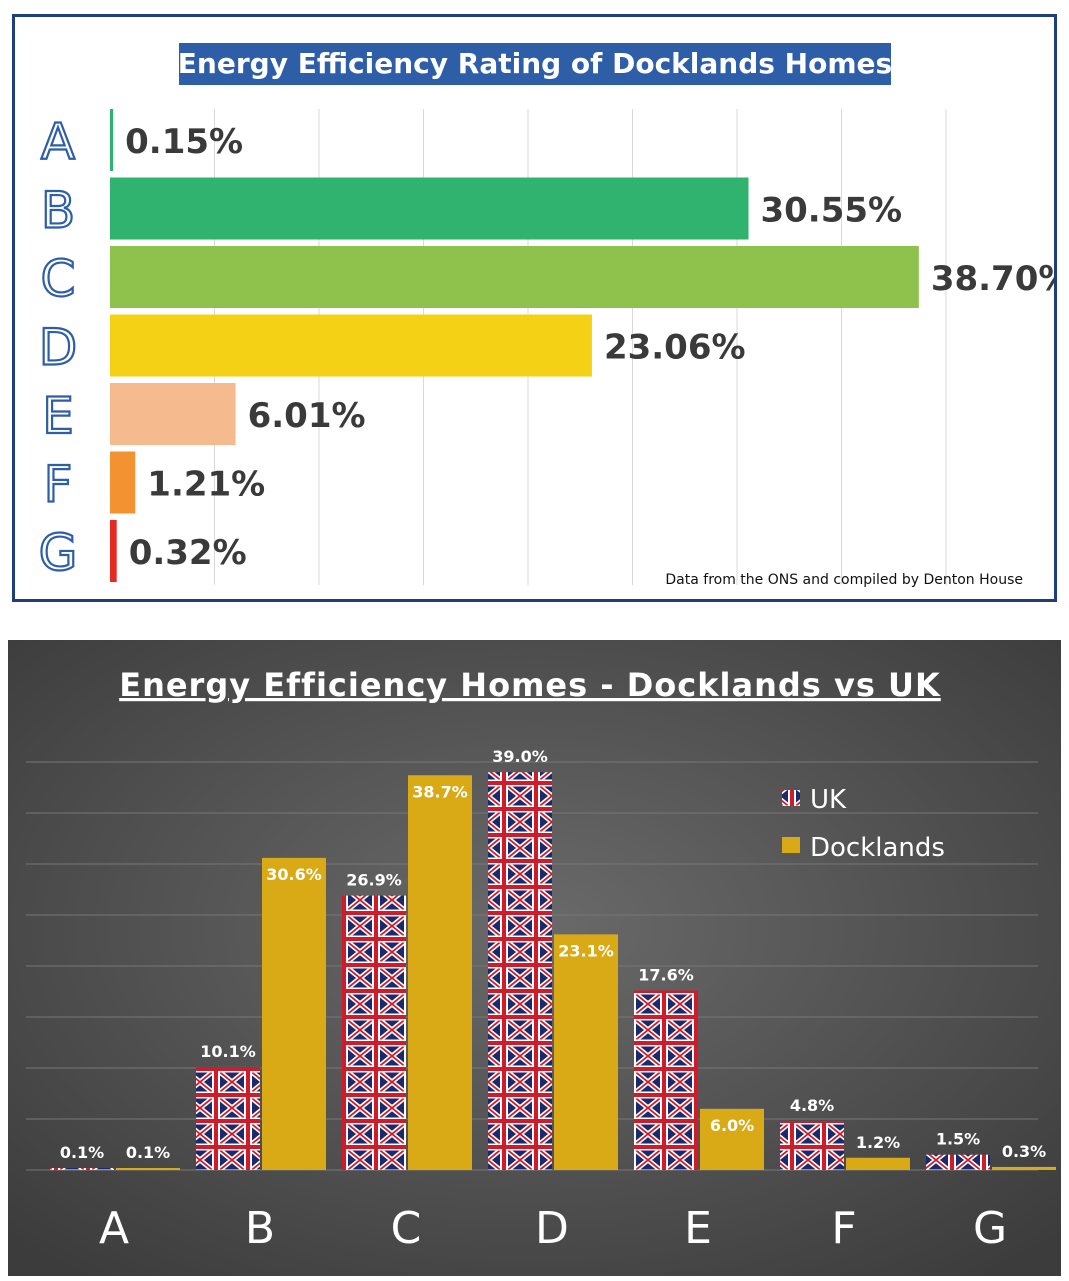 The image size is (1069, 1281). What do you see at coordinates (58, 211) in the screenshot?
I see `rating-category-label: B` at bounding box center [58, 211].